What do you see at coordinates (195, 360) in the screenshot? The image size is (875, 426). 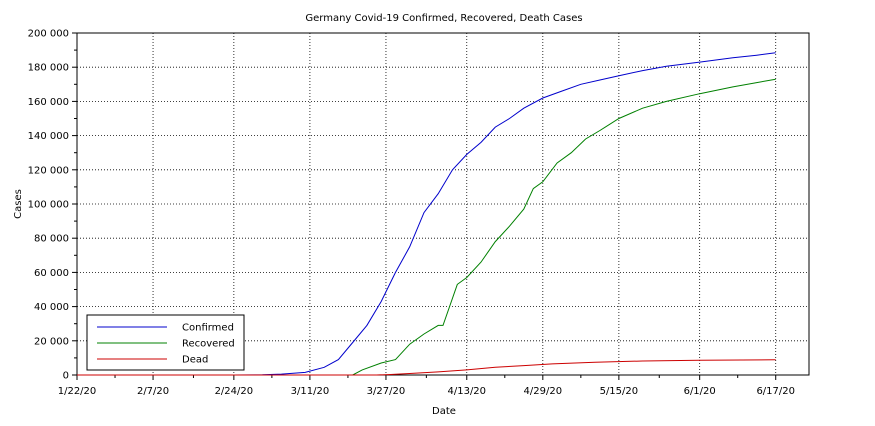 I see `legend-label-dead: Dead` at bounding box center [195, 360].